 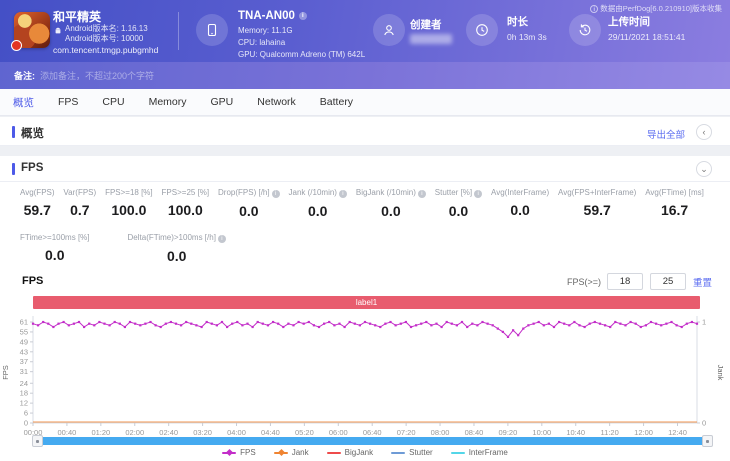 I want to click on overview-section-bar: 概览 导出全部 ‹, so click(x=365, y=131).